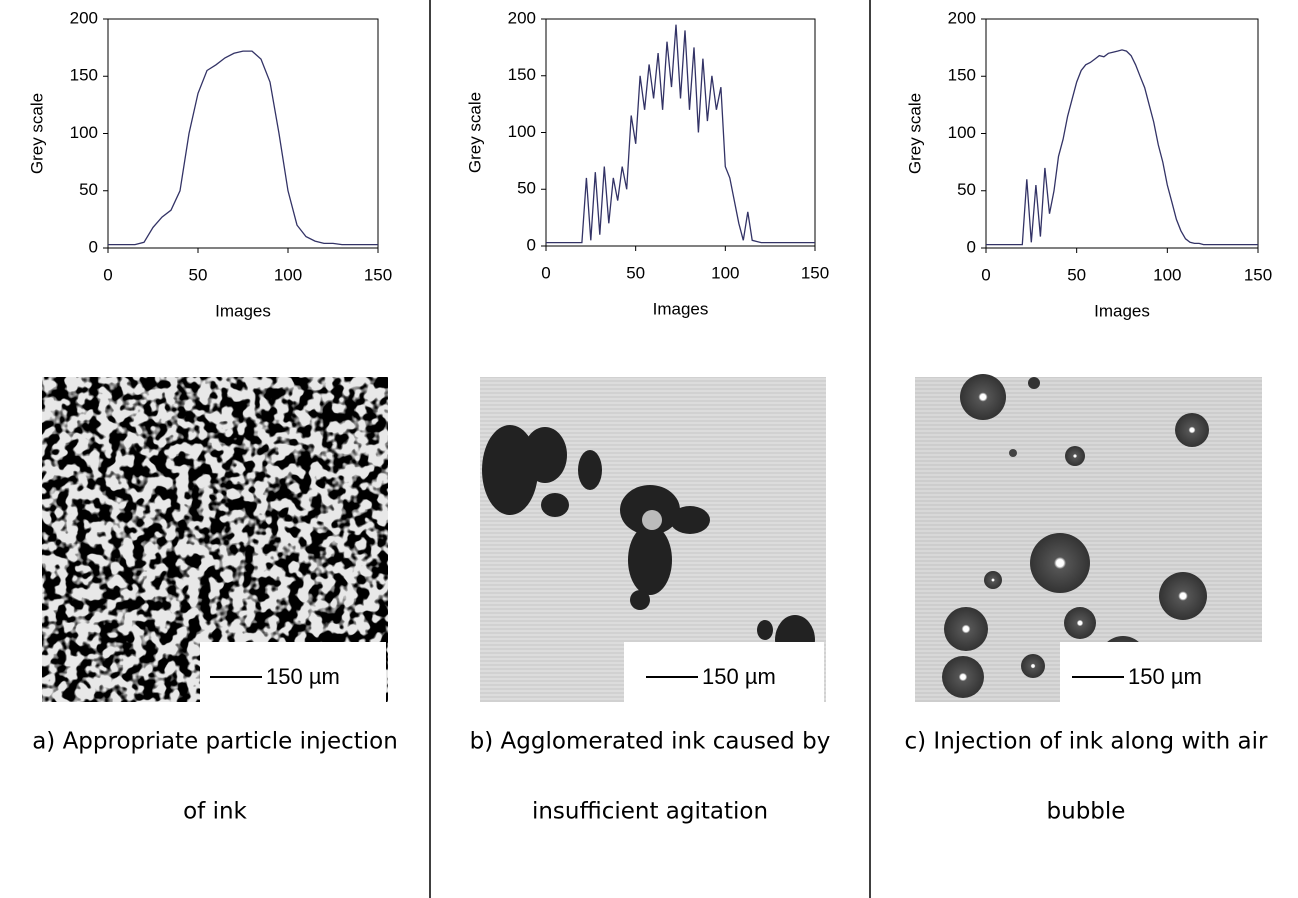  What do you see at coordinates (215, 539) in the screenshot?
I see `micrograph` at bounding box center [215, 539].